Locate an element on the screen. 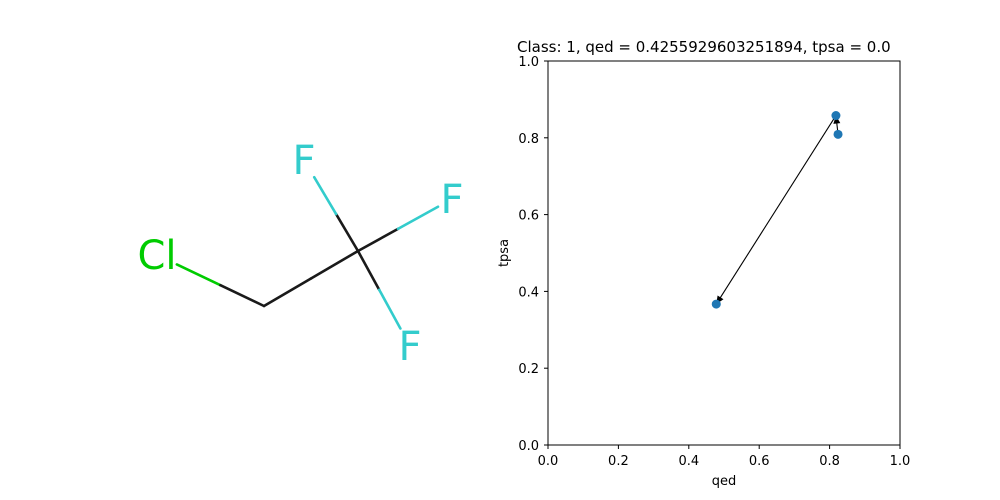 This screenshot has height=500, width=1000. atom-label-f2: F is located at coordinates (451, 200).